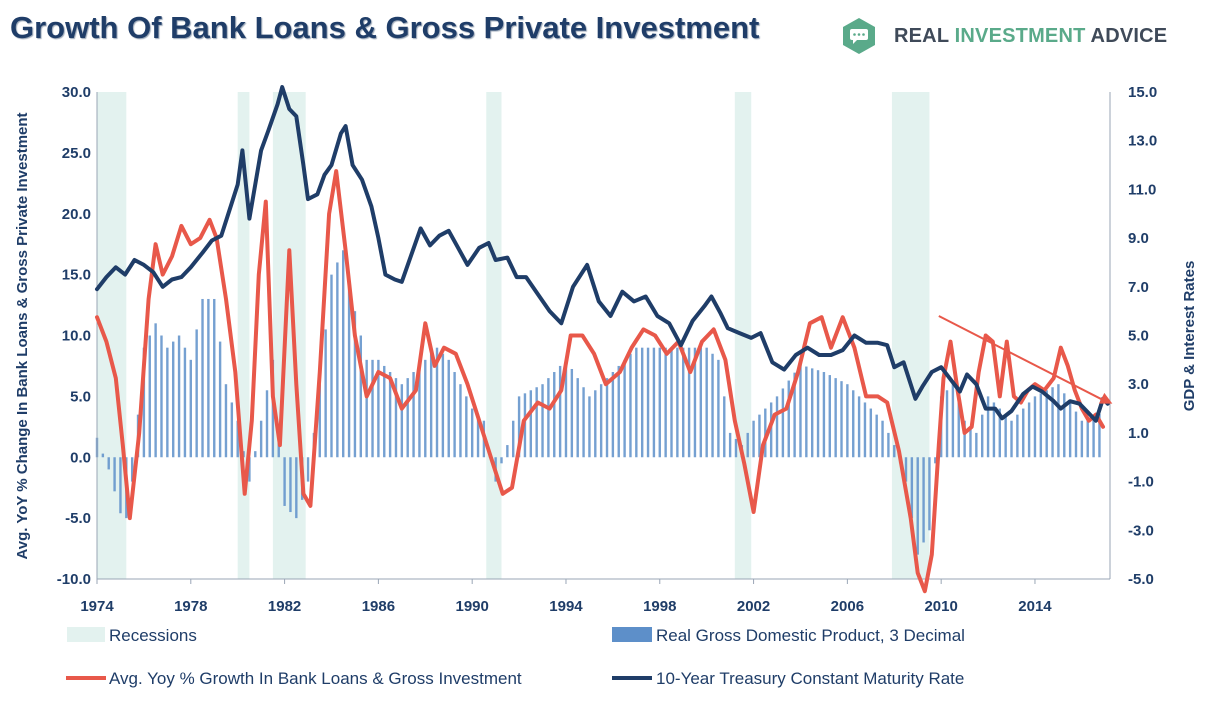  What do you see at coordinates (1022, 359) in the screenshot?
I see `trend-arrow-line` at bounding box center [1022, 359].